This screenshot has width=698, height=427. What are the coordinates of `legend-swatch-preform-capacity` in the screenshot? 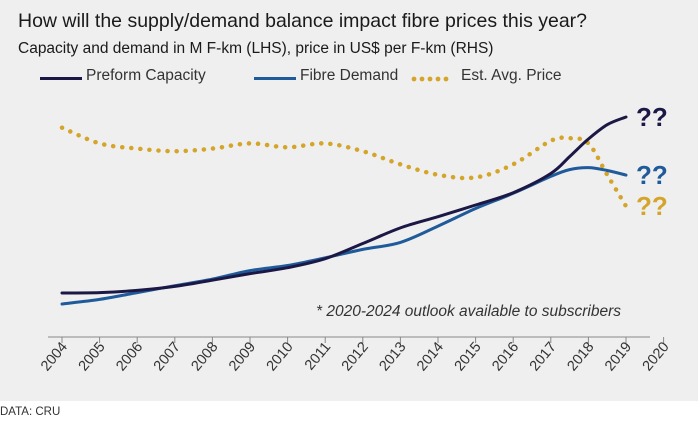 It's located at (61, 78).